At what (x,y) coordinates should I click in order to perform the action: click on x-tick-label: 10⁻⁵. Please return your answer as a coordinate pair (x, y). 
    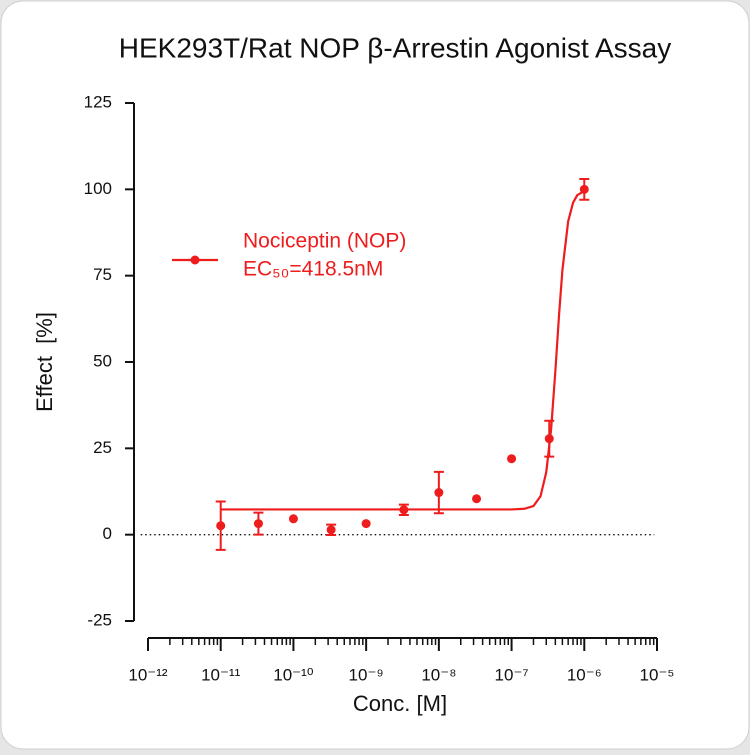
    Looking at the image, I should click on (657, 674).